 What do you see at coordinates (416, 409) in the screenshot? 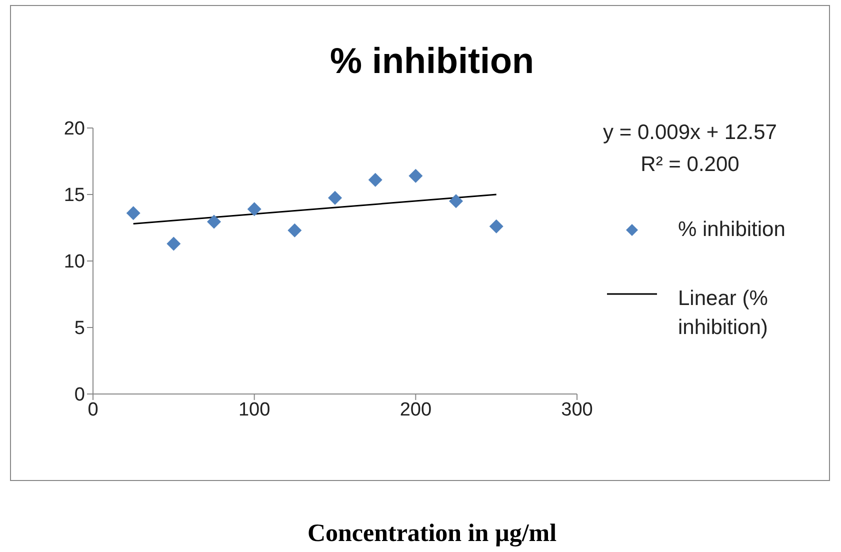
I see `x-tick-label: 200` at bounding box center [416, 409].